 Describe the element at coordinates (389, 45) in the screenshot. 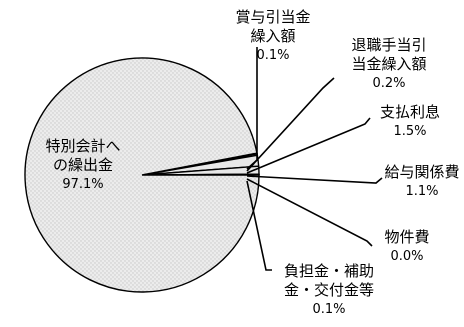

I see `slice-label-line: 退職手当引` at that location.